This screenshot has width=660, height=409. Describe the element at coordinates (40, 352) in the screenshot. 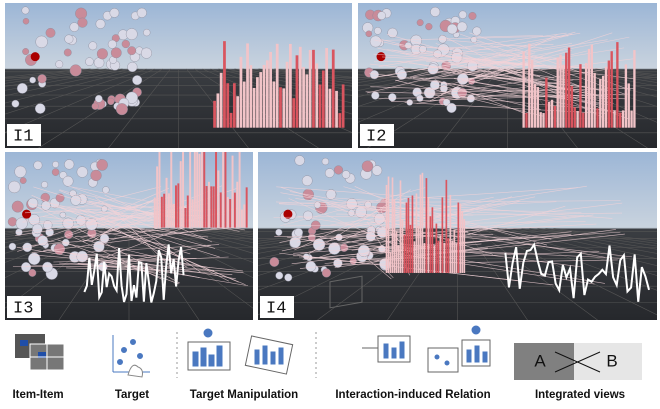

I see `item-item-icon` at that location.